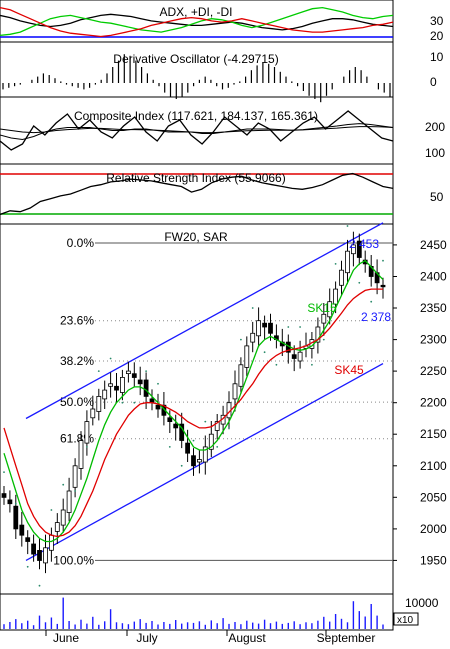 The width and height of the screenshot is (450, 649). I want to click on volume-tick: 10000, so click(422, 603).